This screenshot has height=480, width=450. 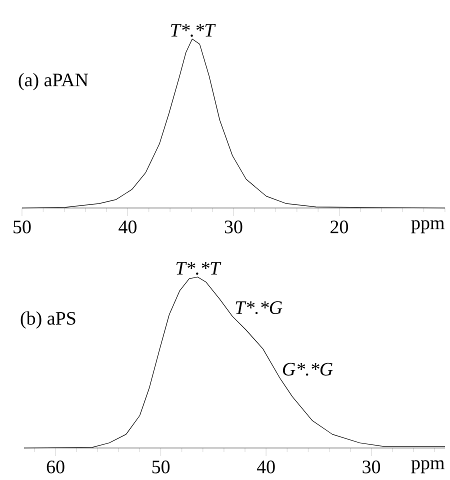 I want to click on text: (b) aPS, so click(x=48, y=320).